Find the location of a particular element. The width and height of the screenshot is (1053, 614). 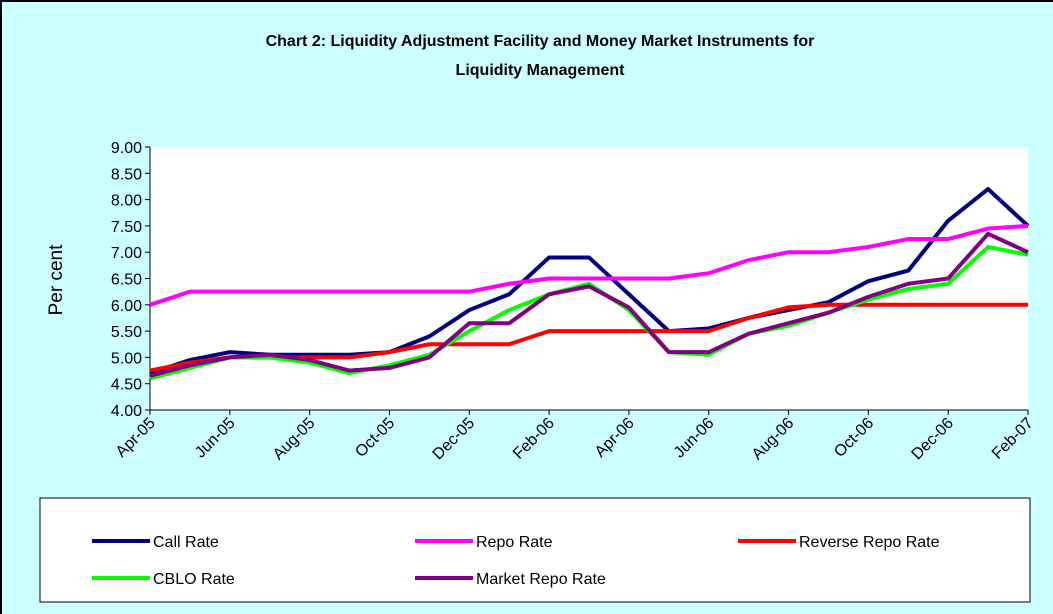

legend-label: Repo Rate is located at coordinates (514, 542).